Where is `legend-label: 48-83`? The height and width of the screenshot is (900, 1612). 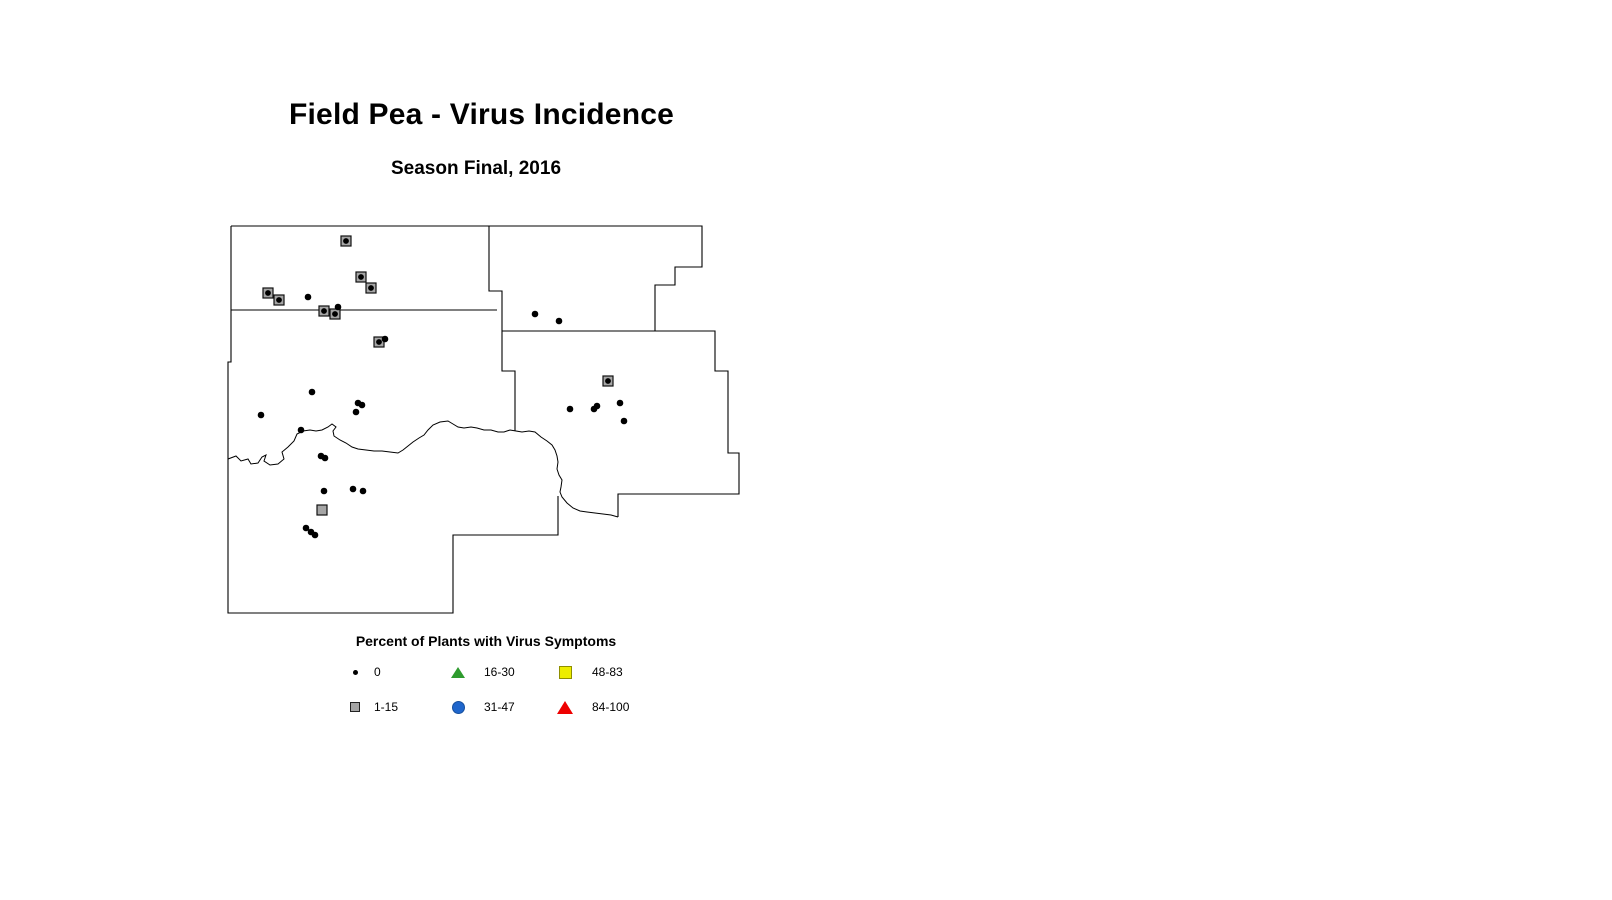
legend-label: 48-83 is located at coordinates (607, 672).